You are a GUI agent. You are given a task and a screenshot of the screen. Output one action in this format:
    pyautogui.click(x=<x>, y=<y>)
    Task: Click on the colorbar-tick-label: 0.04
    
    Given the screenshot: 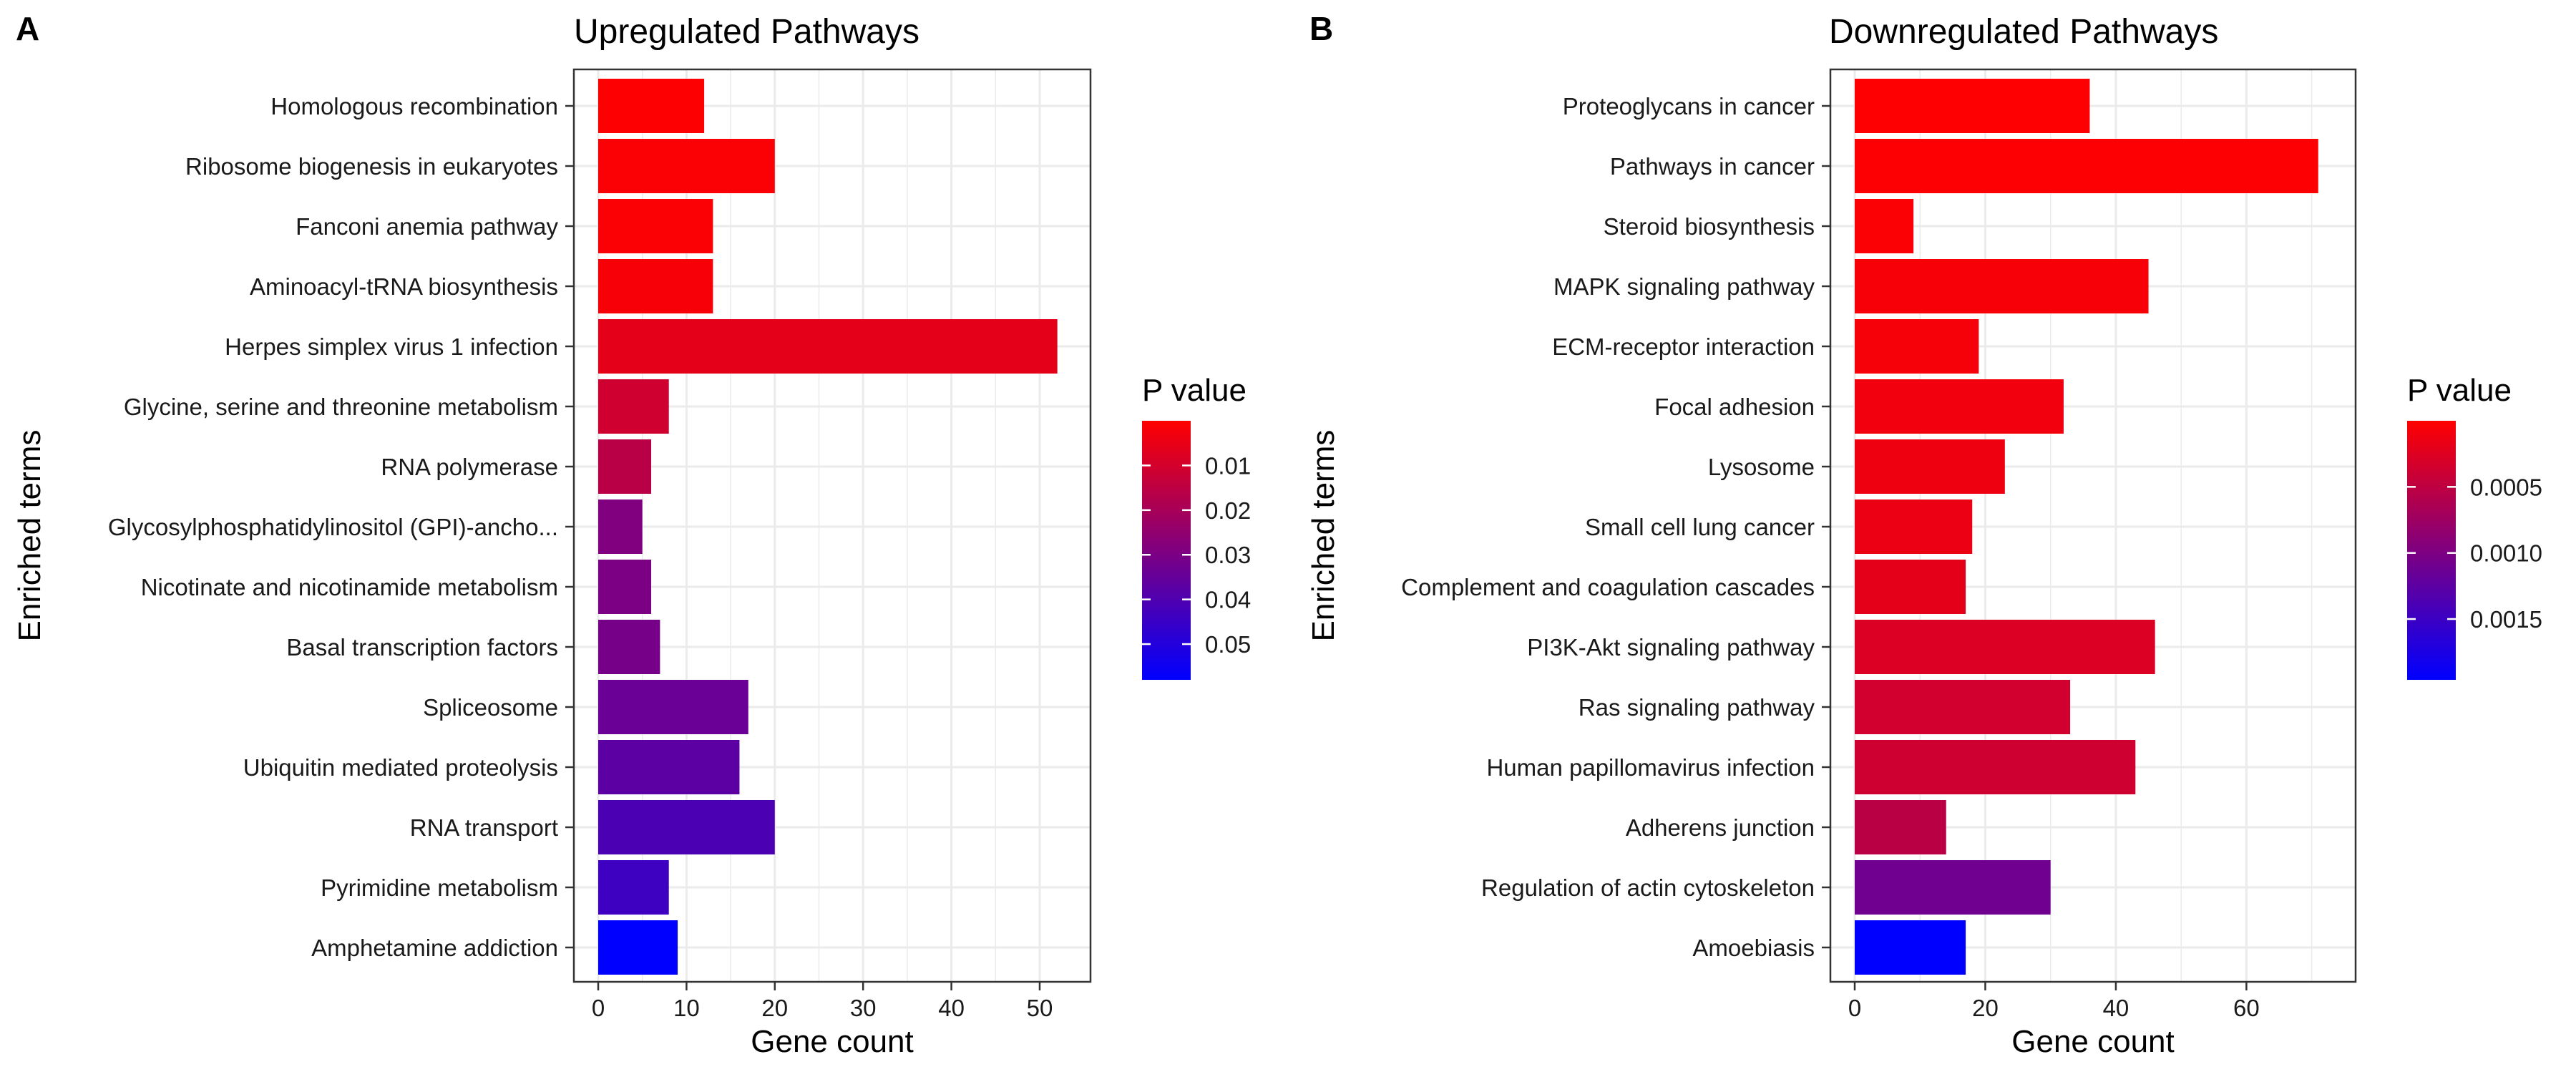 What is the action you would take?
    pyautogui.click(x=1228, y=600)
    